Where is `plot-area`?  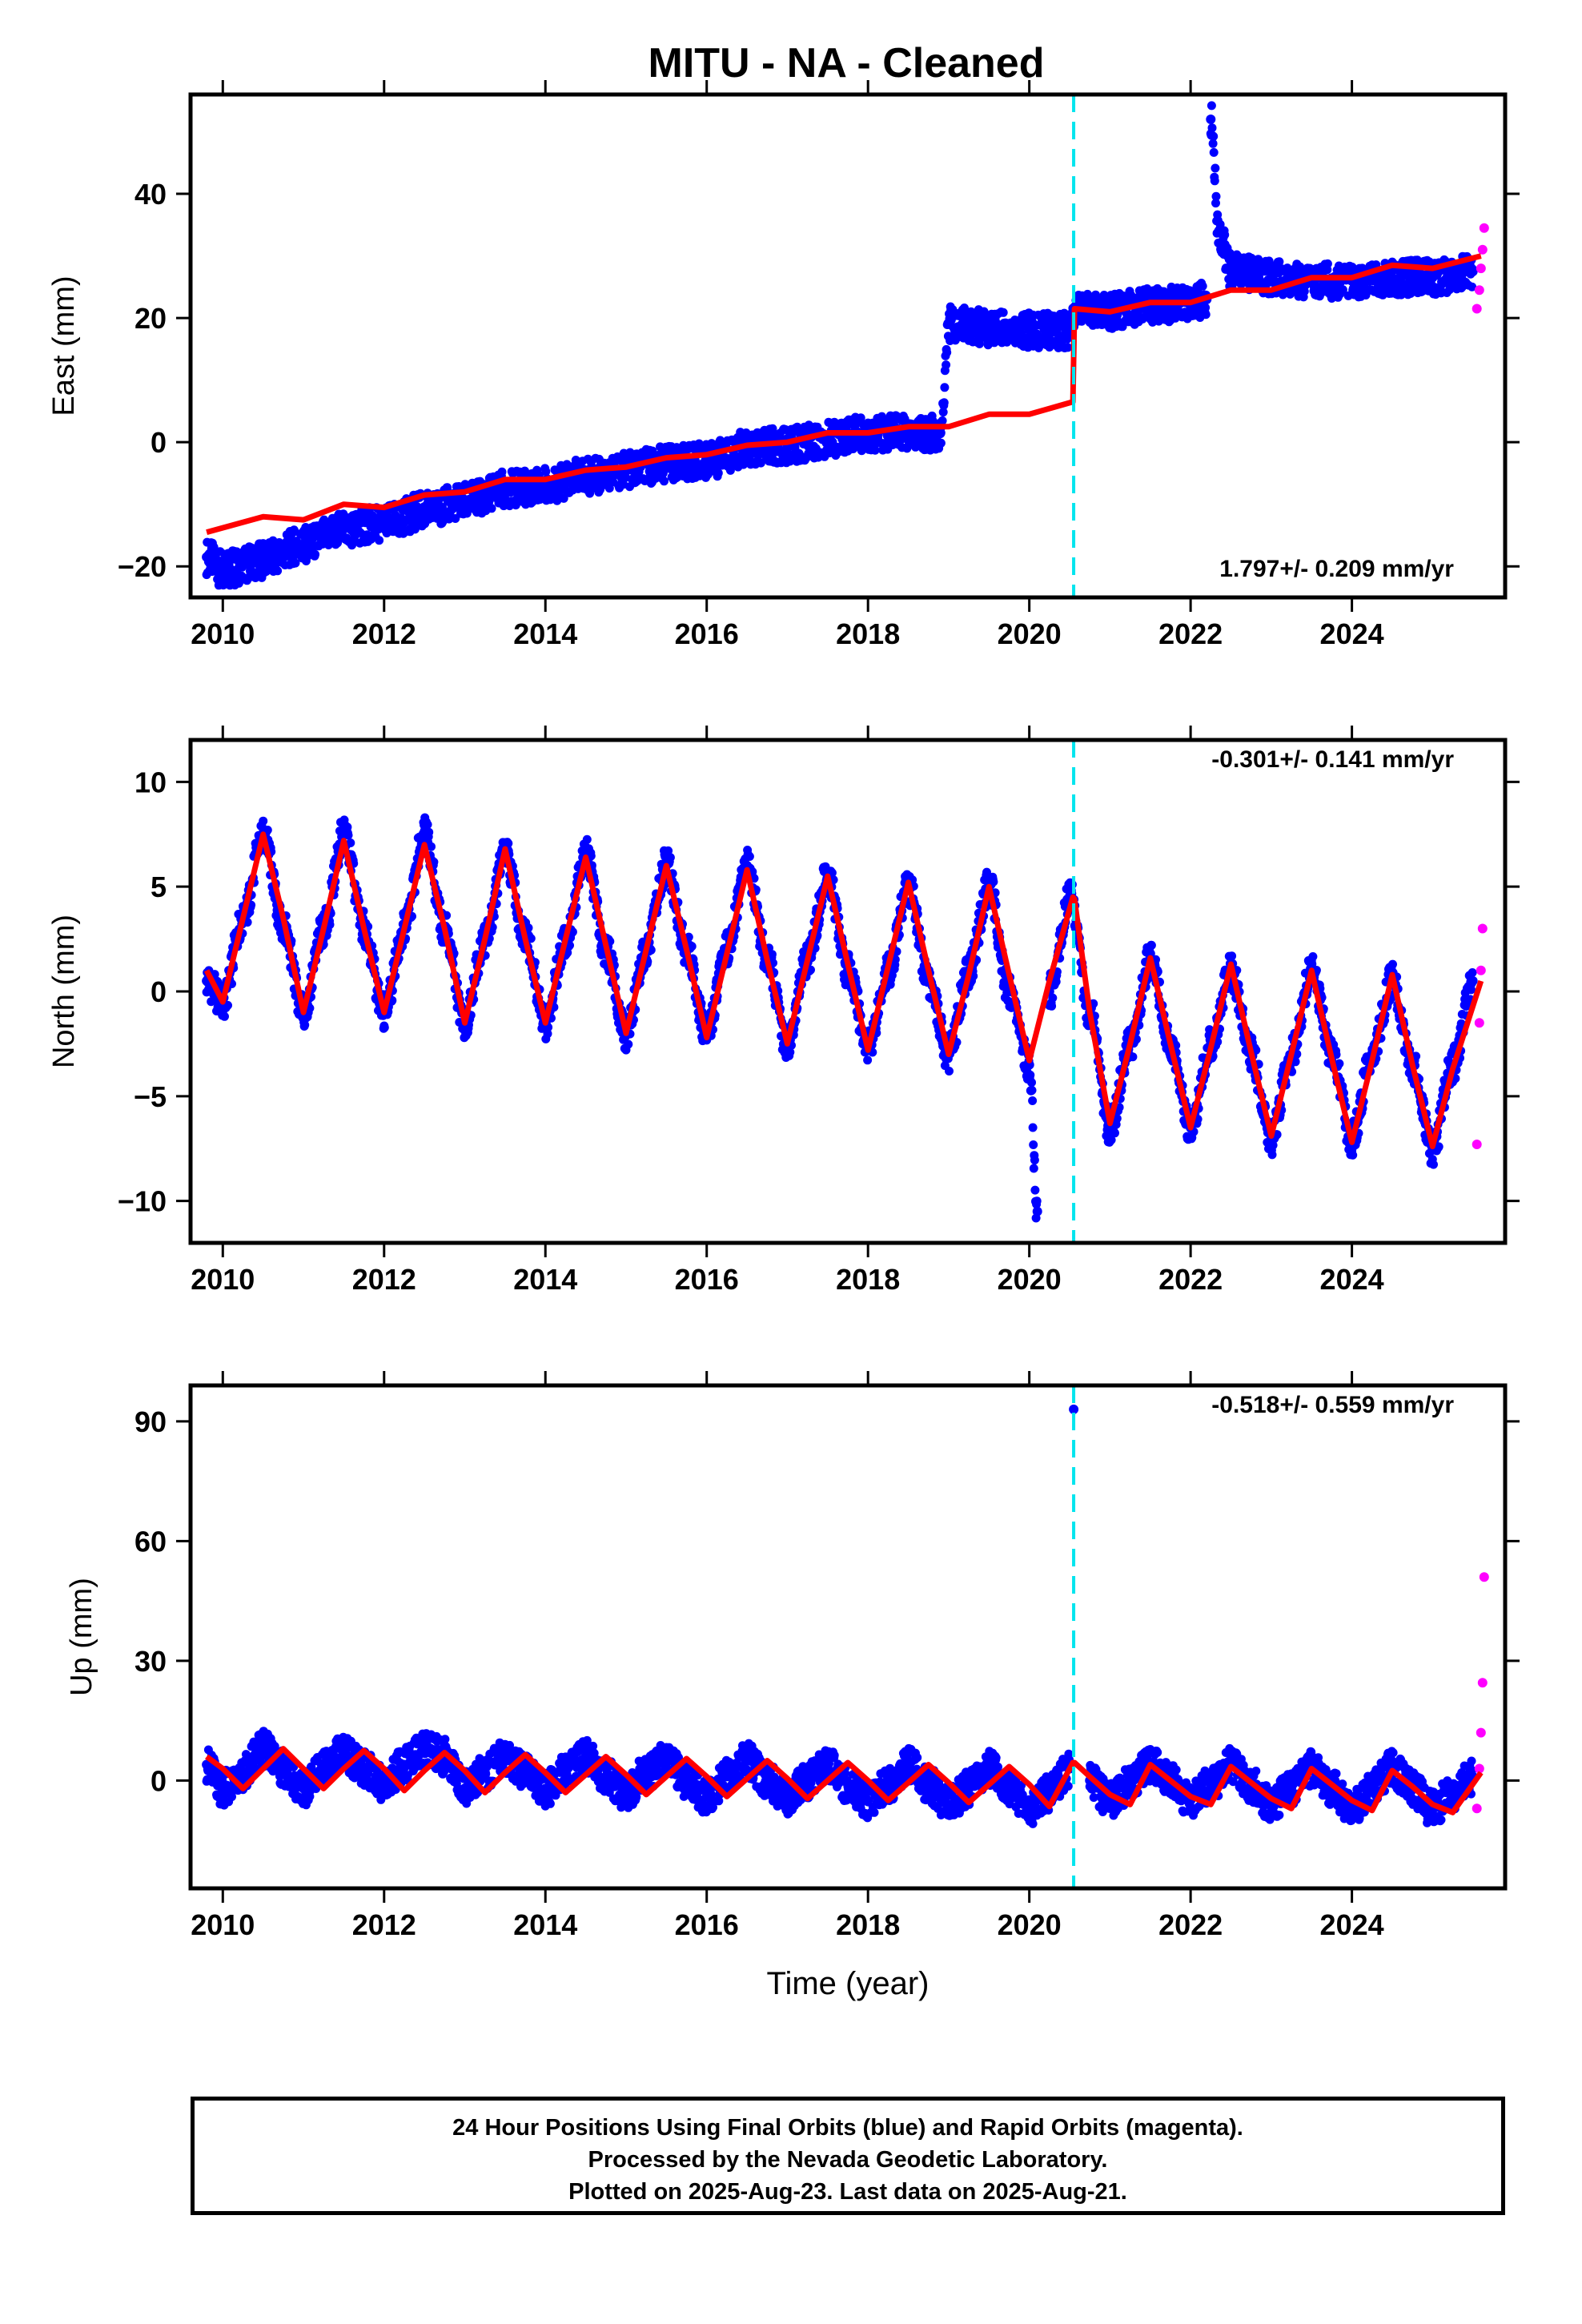 plot-area is located at coordinates (845, 1018).